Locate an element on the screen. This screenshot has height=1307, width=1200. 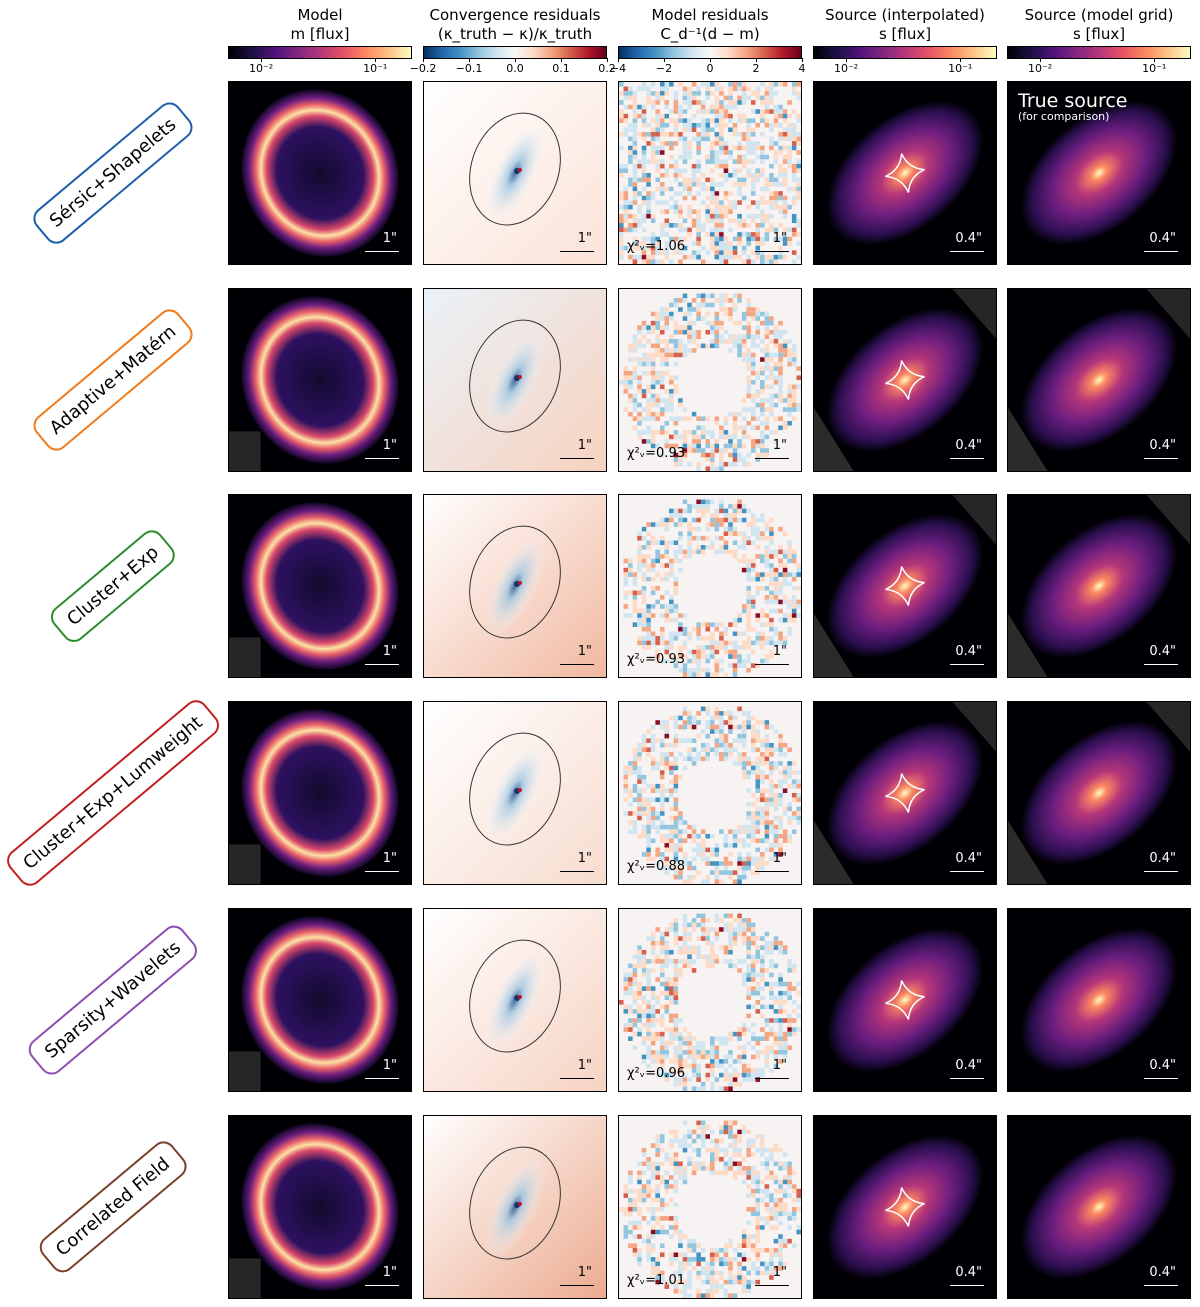
panel-r5-c3: 1" χ²ᵥ=0.96 is located at coordinates (710, 1000).